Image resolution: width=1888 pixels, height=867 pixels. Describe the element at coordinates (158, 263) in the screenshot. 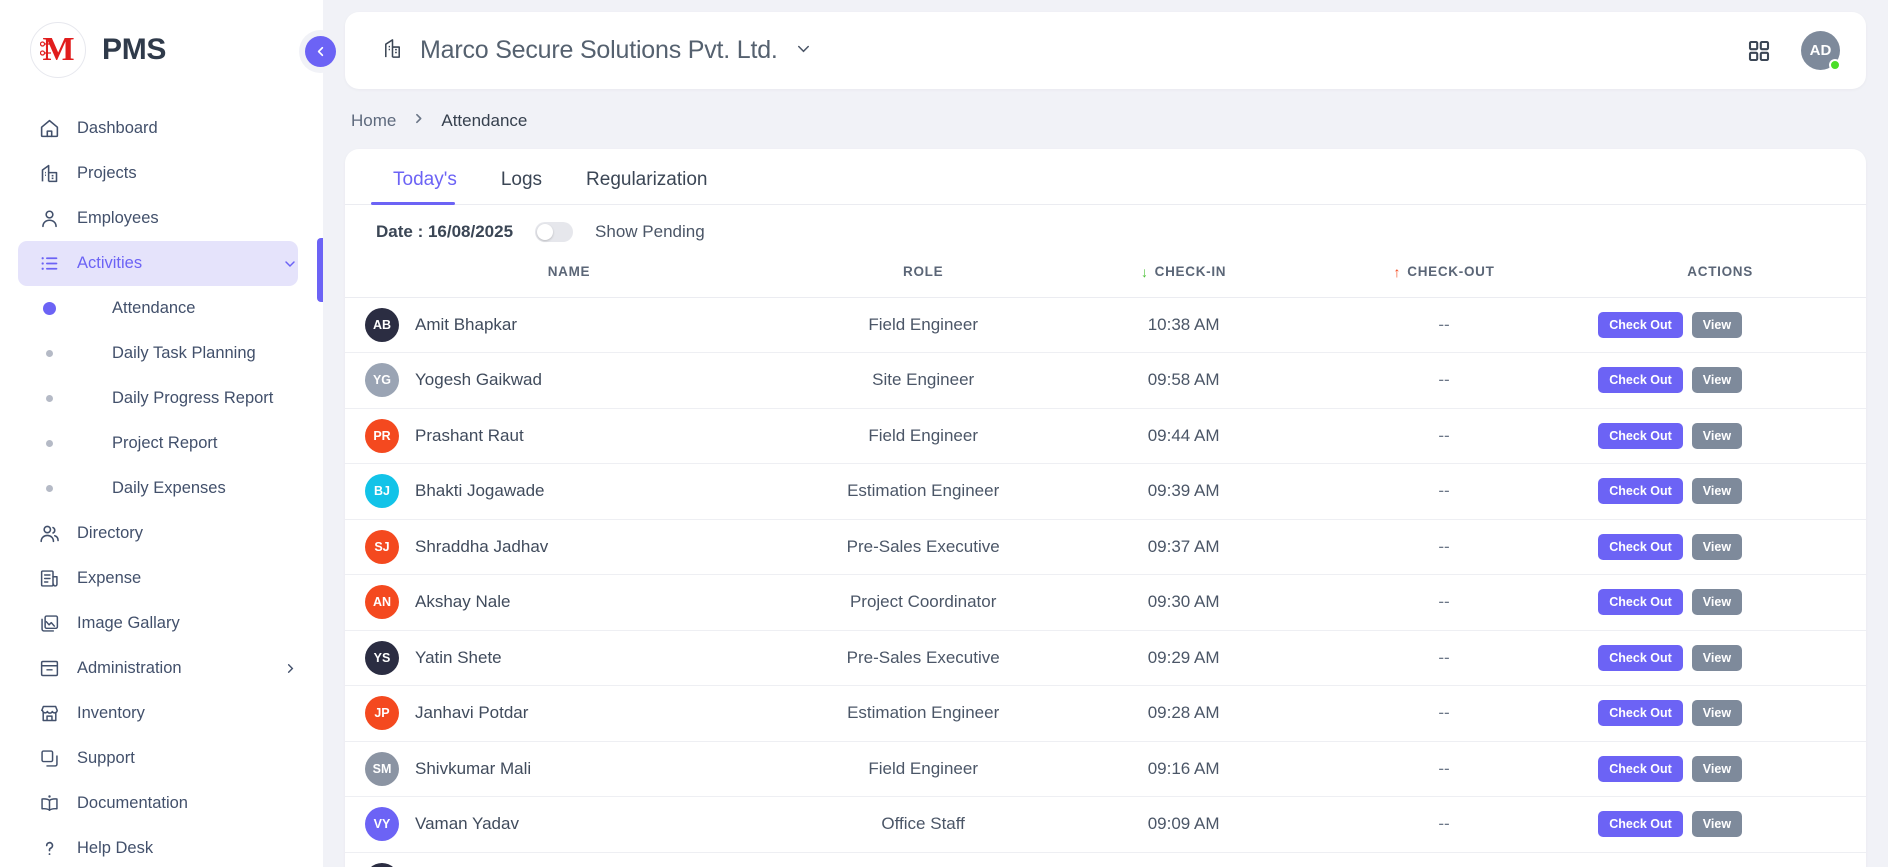

I see `sidebar-item-activities: Activities` at that location.